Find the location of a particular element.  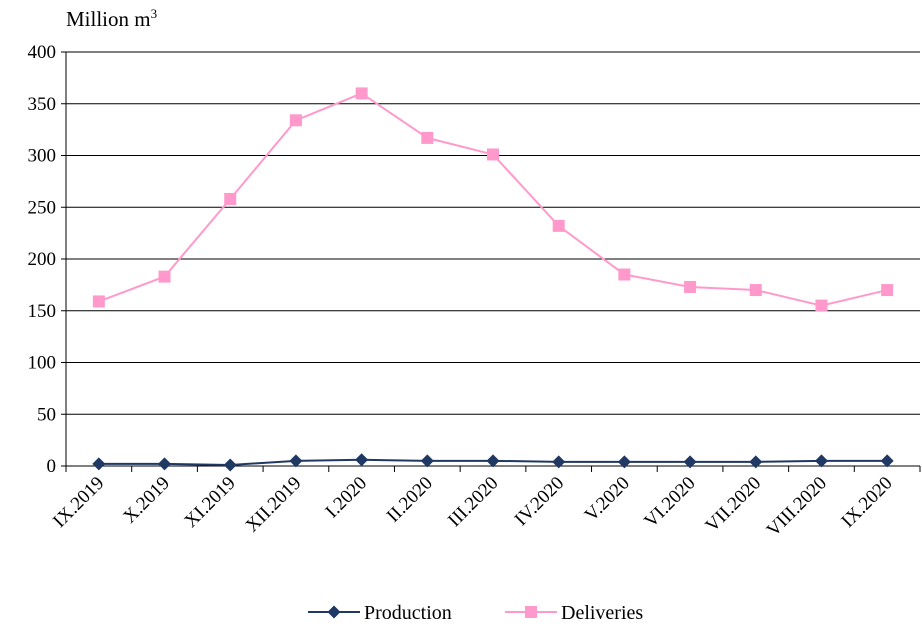

x-tick-label: I.2020 is located at coordinates (347, 498).